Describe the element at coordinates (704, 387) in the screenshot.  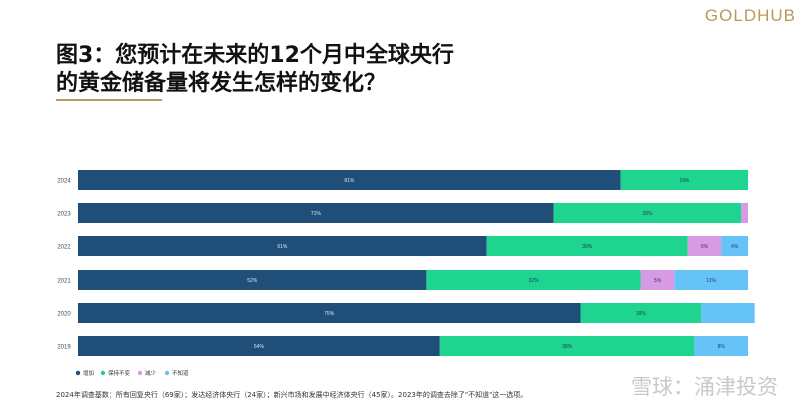
I see `watermark: 雪球：涌津投资` at that location.